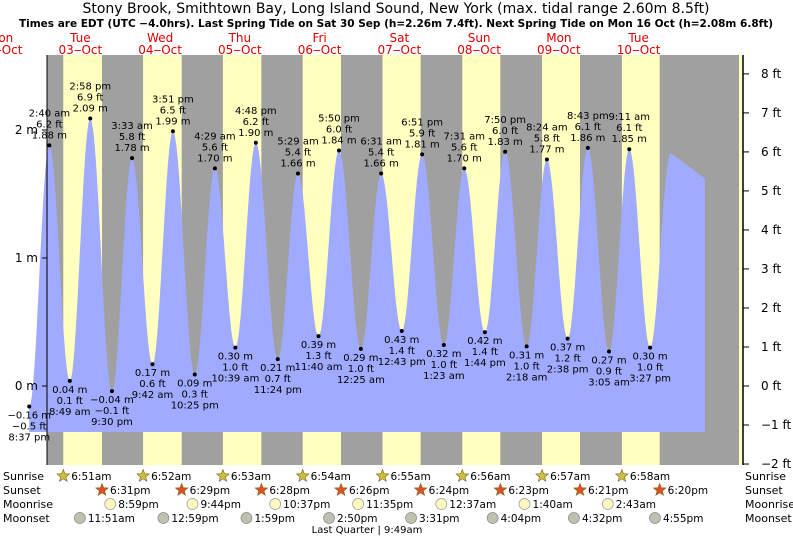 The width and height of the screenshot is (793, 539). What do you see at coordinates (195, 394) in the screenshot?
I see `tide-ft-label: 0.3 ft` at bounding box center [195, 394].